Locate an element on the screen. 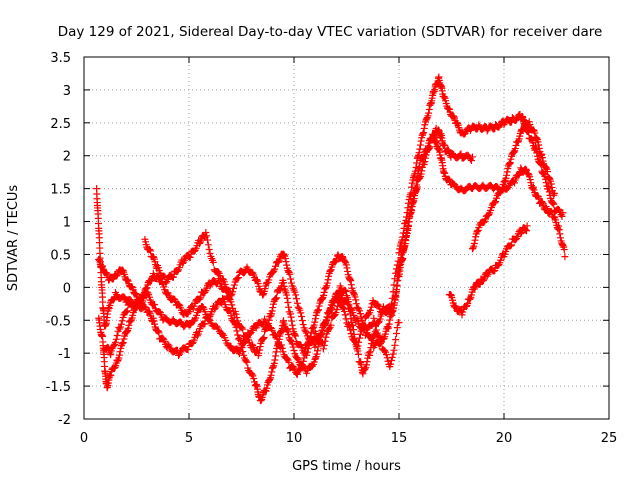 The width and height of the screenshot is (640, 480). x-tick-label: 5 is located at coordinates (189, 438).